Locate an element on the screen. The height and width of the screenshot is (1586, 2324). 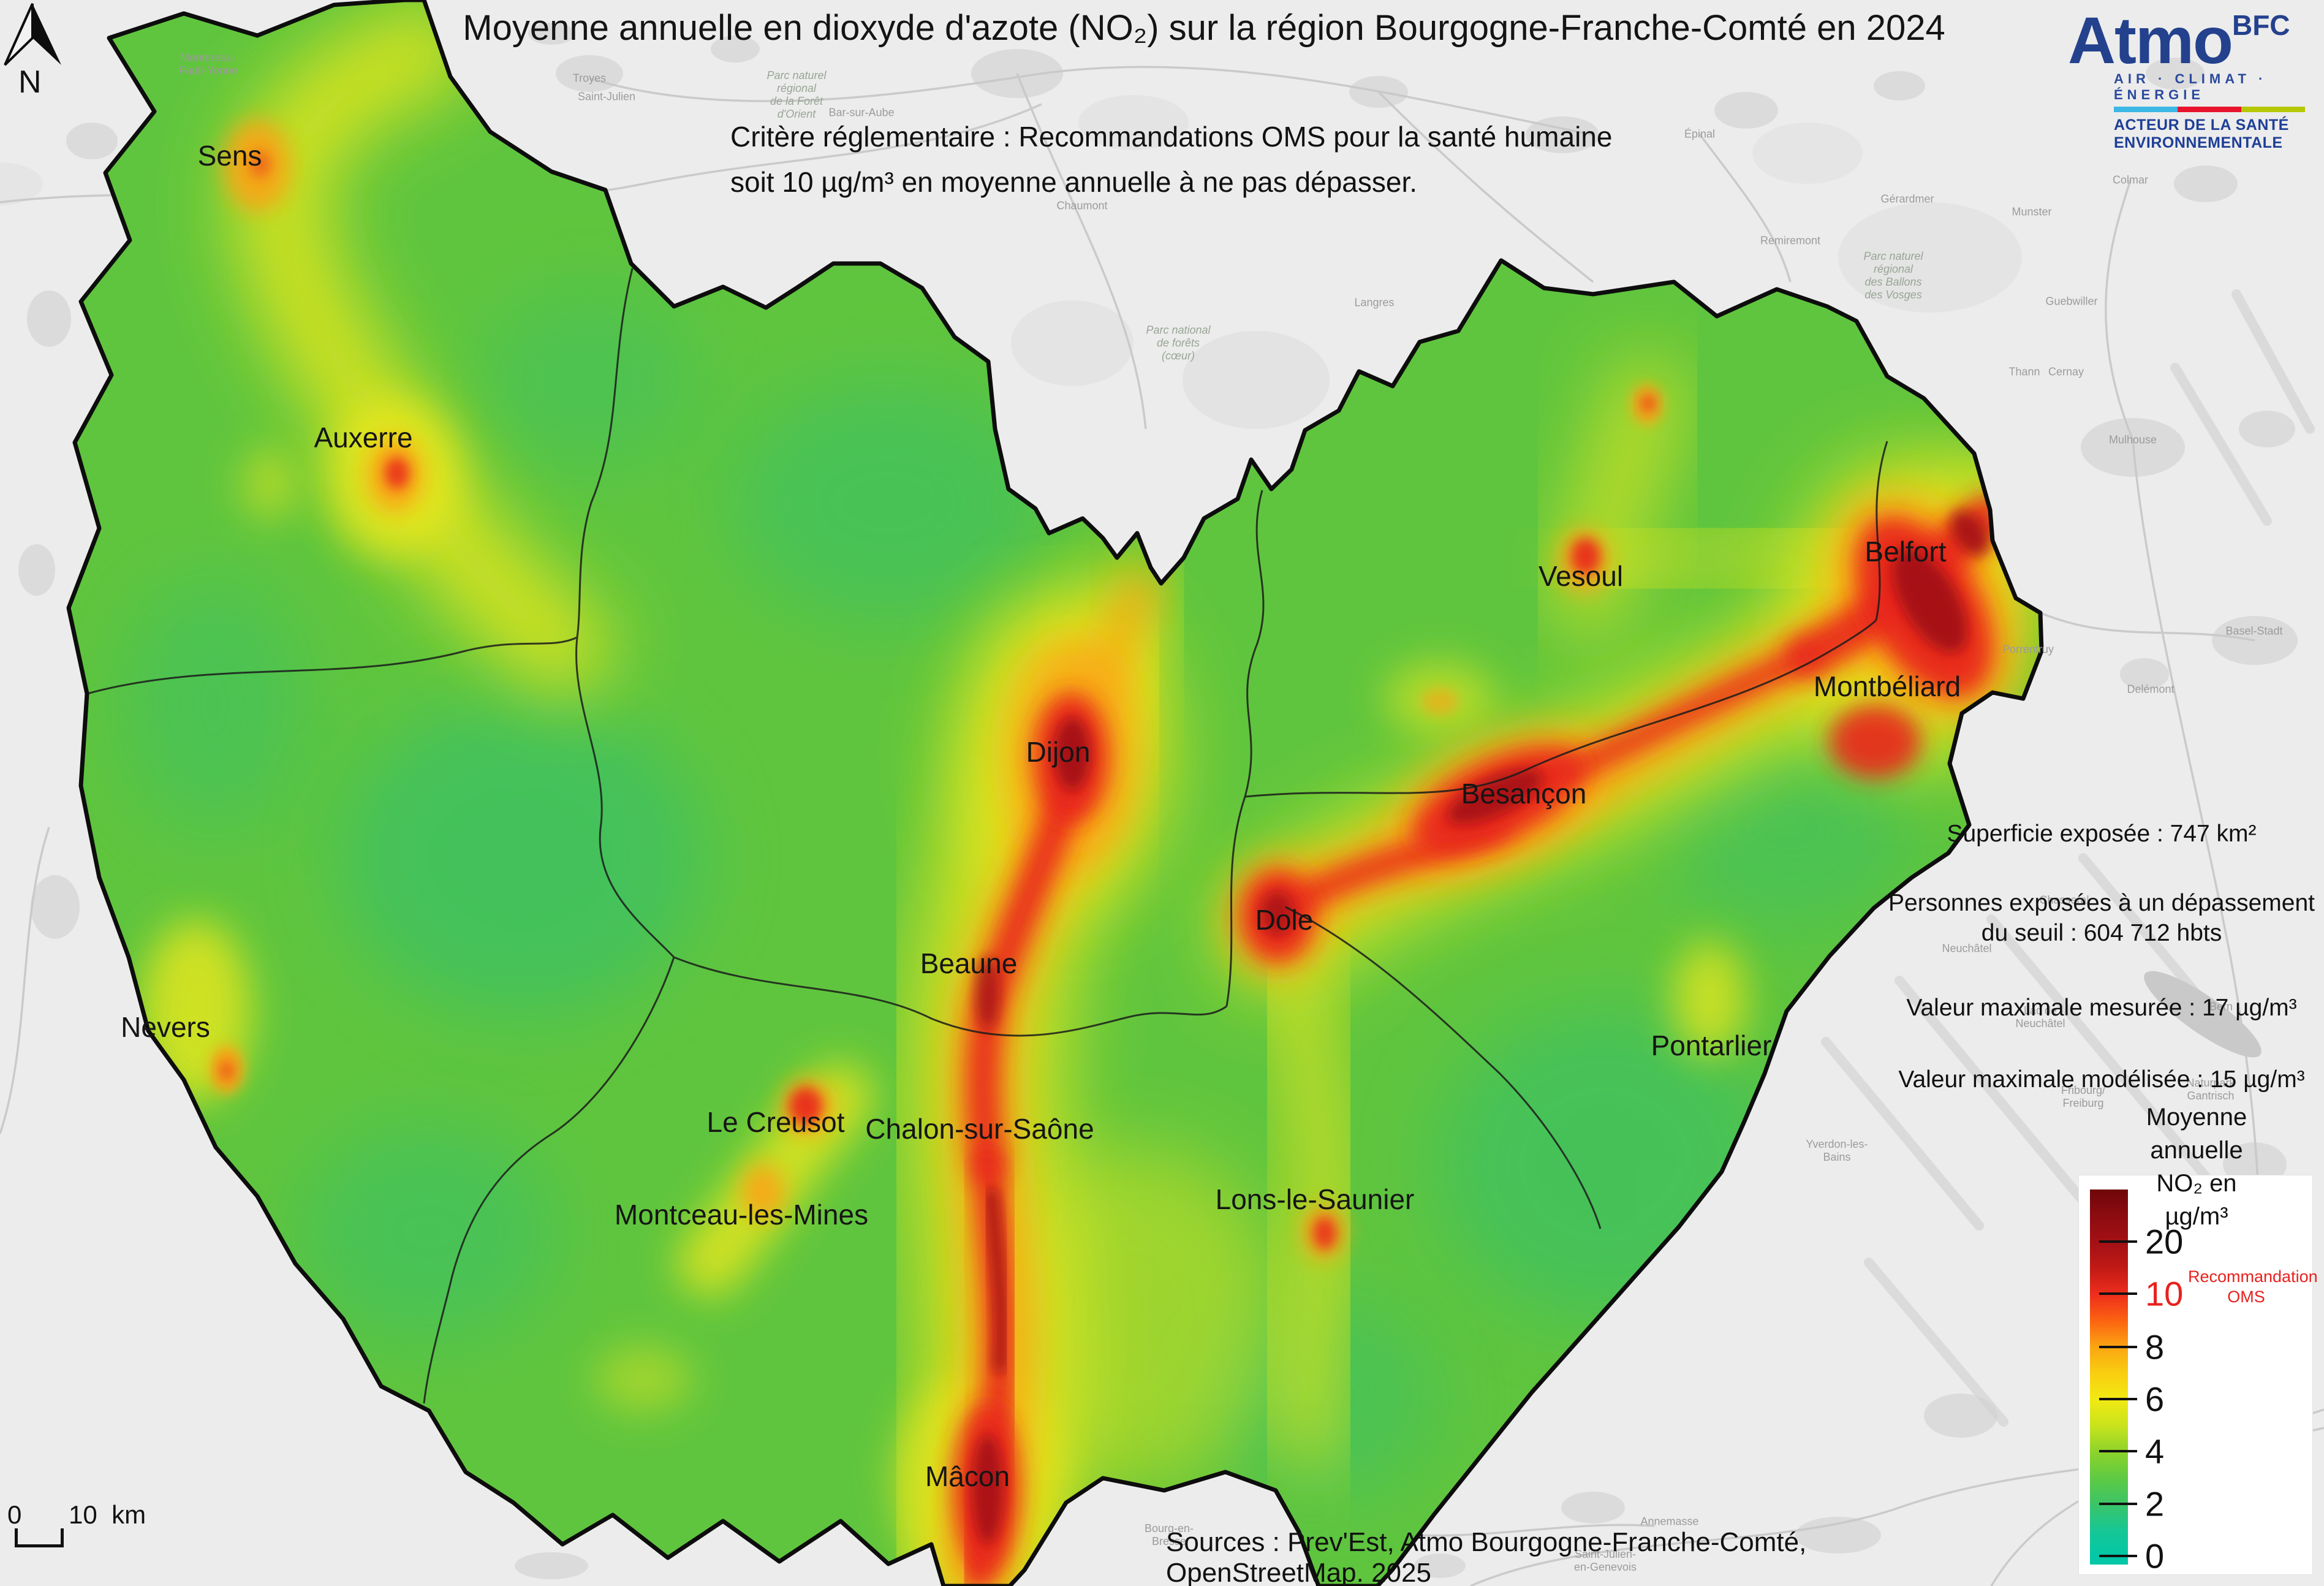
city-label-belfort: Belfort is located at coordinates (1905, 552).